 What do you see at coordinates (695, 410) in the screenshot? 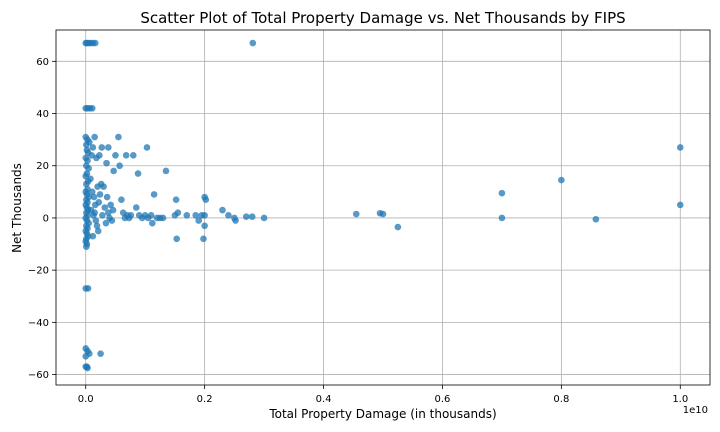
I see `x-axis-offset-label: 1e10` at bounding box center [695, 410].